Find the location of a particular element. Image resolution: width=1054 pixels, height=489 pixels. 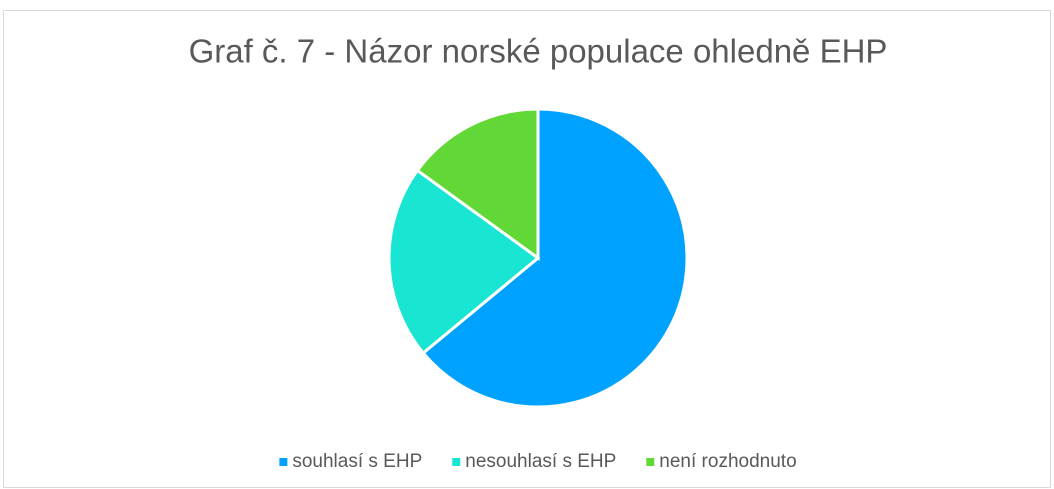

legend-label: souhlasí s EHP is located at coordinates (357, 461).